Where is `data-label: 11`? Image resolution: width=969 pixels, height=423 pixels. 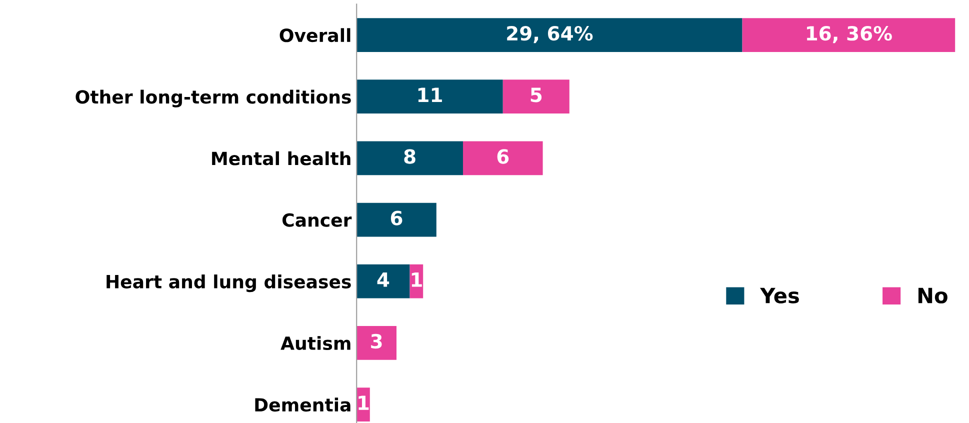 data-label: 11 is located at coordinates (430, 95).